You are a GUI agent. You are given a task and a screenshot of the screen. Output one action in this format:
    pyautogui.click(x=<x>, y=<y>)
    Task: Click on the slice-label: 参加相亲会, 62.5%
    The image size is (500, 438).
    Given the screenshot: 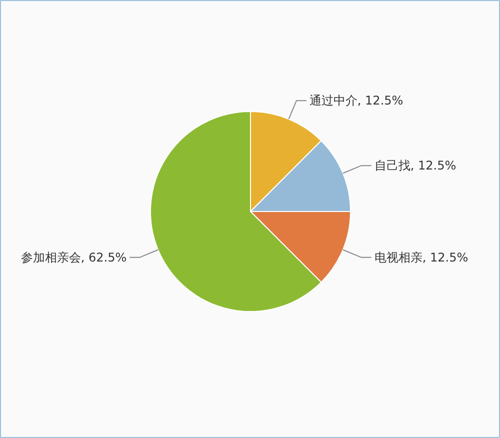 What is the action you would take?
    pyautogui.click(x=73, y=257)
    